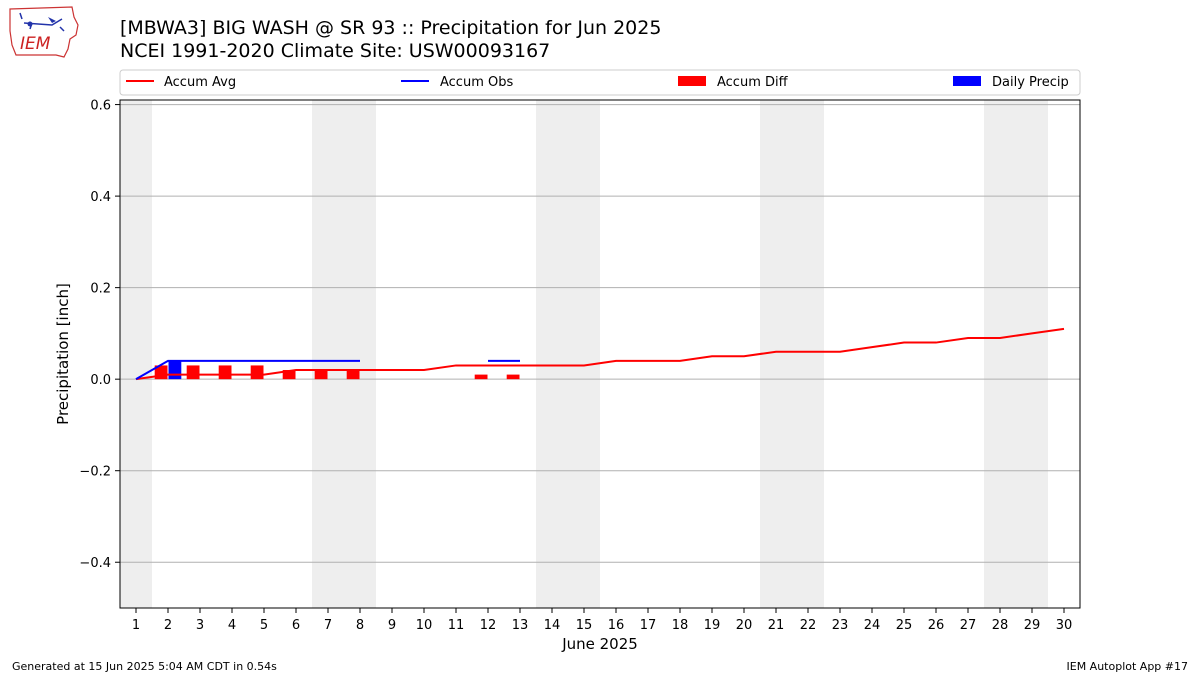 The image size is (1200, 675). What do you see at coordinates (616, 625) in the screenshot?
I see `x-tick-label: 16` at bounding box center [616, 625].